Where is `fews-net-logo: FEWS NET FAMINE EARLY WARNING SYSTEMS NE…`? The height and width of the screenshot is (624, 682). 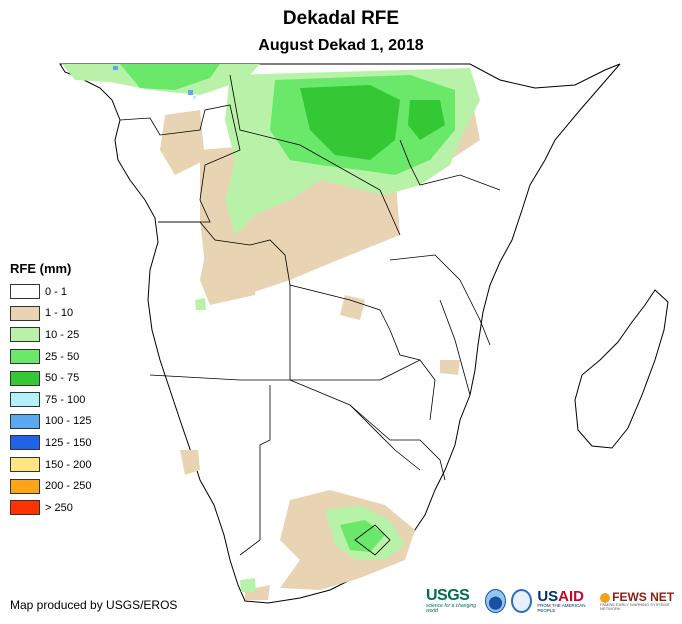 fews-net-logo: FEWS NET FAMINE EARLY WARNING SYSTEMS NE… is located at coordinates (639, 601).